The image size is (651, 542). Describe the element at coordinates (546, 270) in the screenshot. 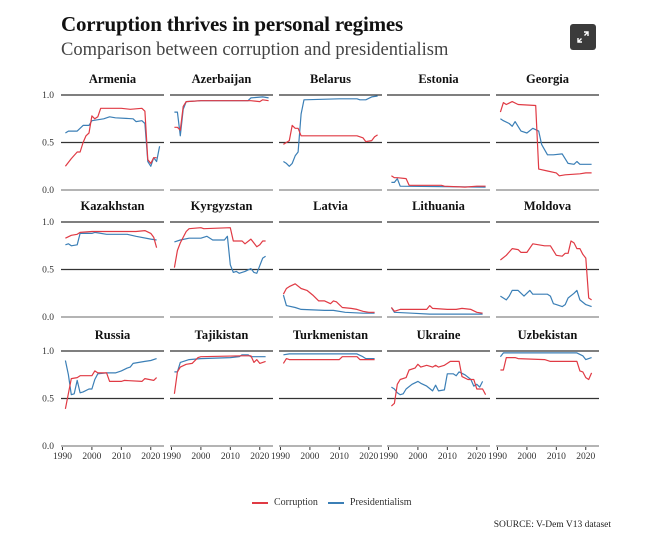

I see `line-corruption-moldova` at that location.